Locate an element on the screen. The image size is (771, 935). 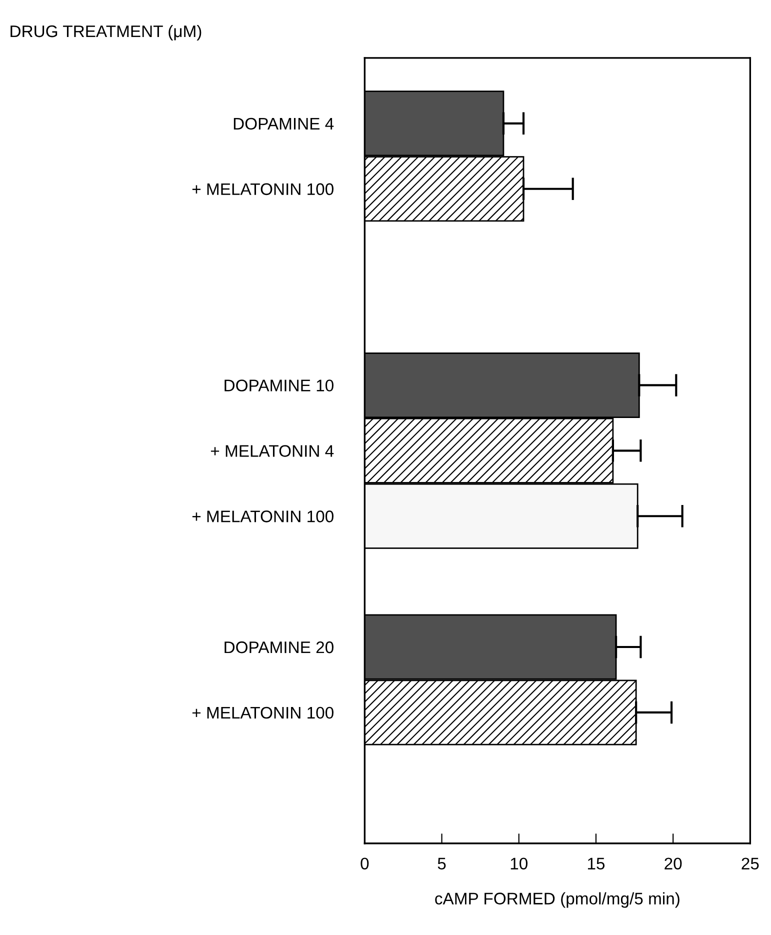
x-tick-label: 15 is located at coordinates (596, 864).